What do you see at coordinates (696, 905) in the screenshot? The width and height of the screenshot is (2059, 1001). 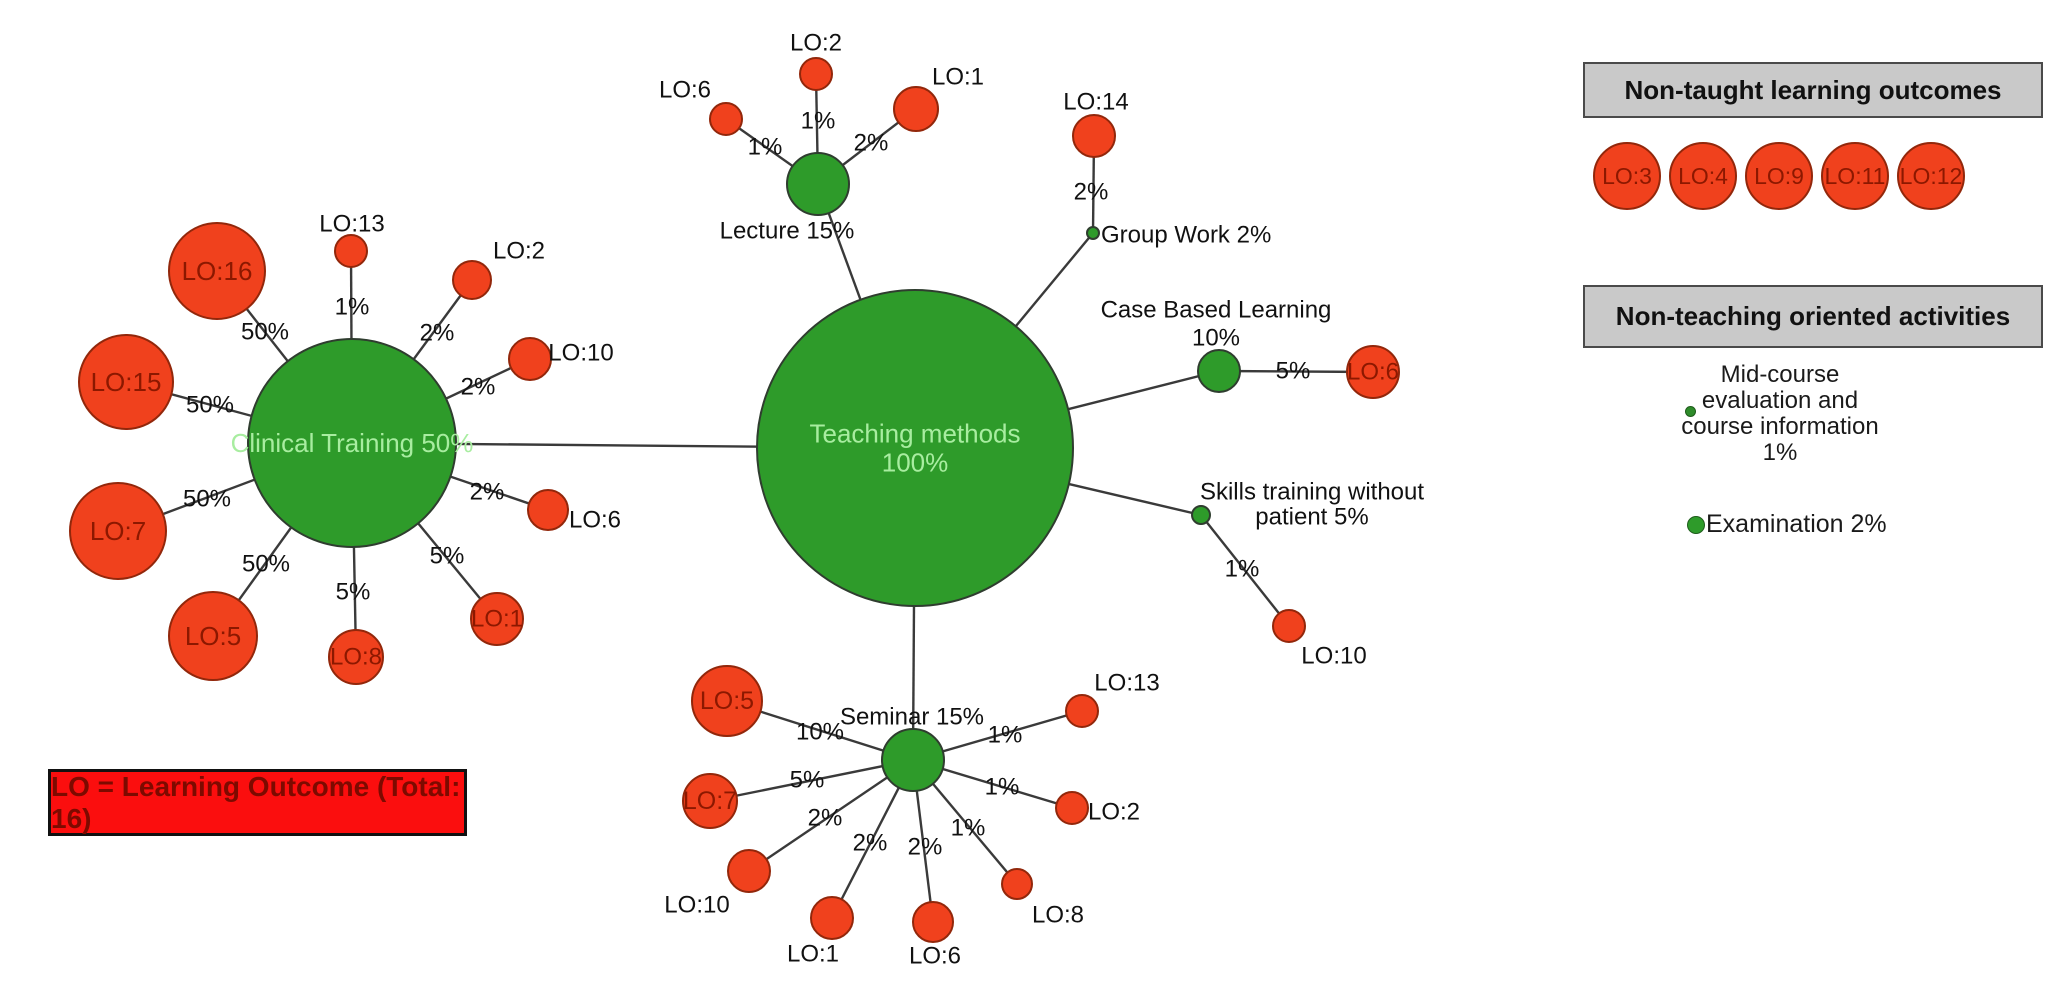 I see `label-seminar-lo10: LO:10` at bounding box center [696, 905].